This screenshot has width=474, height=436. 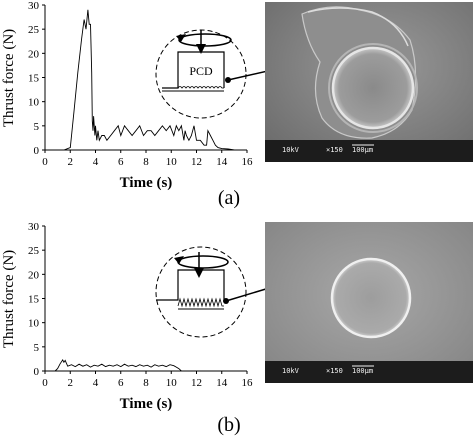 I want to click on x-tick-labels-b: 0 2 4 6 8 10 12 14 16, so click(x=147, y=383).